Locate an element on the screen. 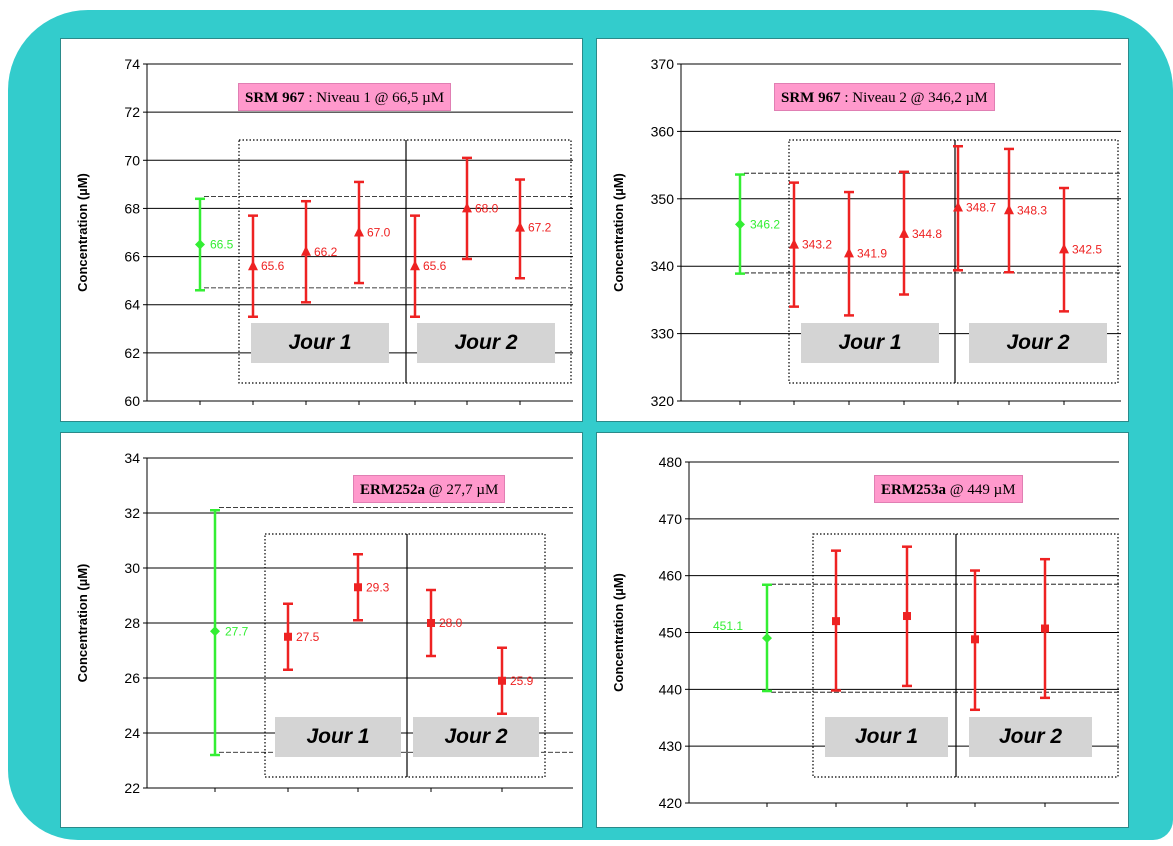 This screenshot has height=846, width=1173. y-tick-label: 62 is located at coordinates (132, 353).